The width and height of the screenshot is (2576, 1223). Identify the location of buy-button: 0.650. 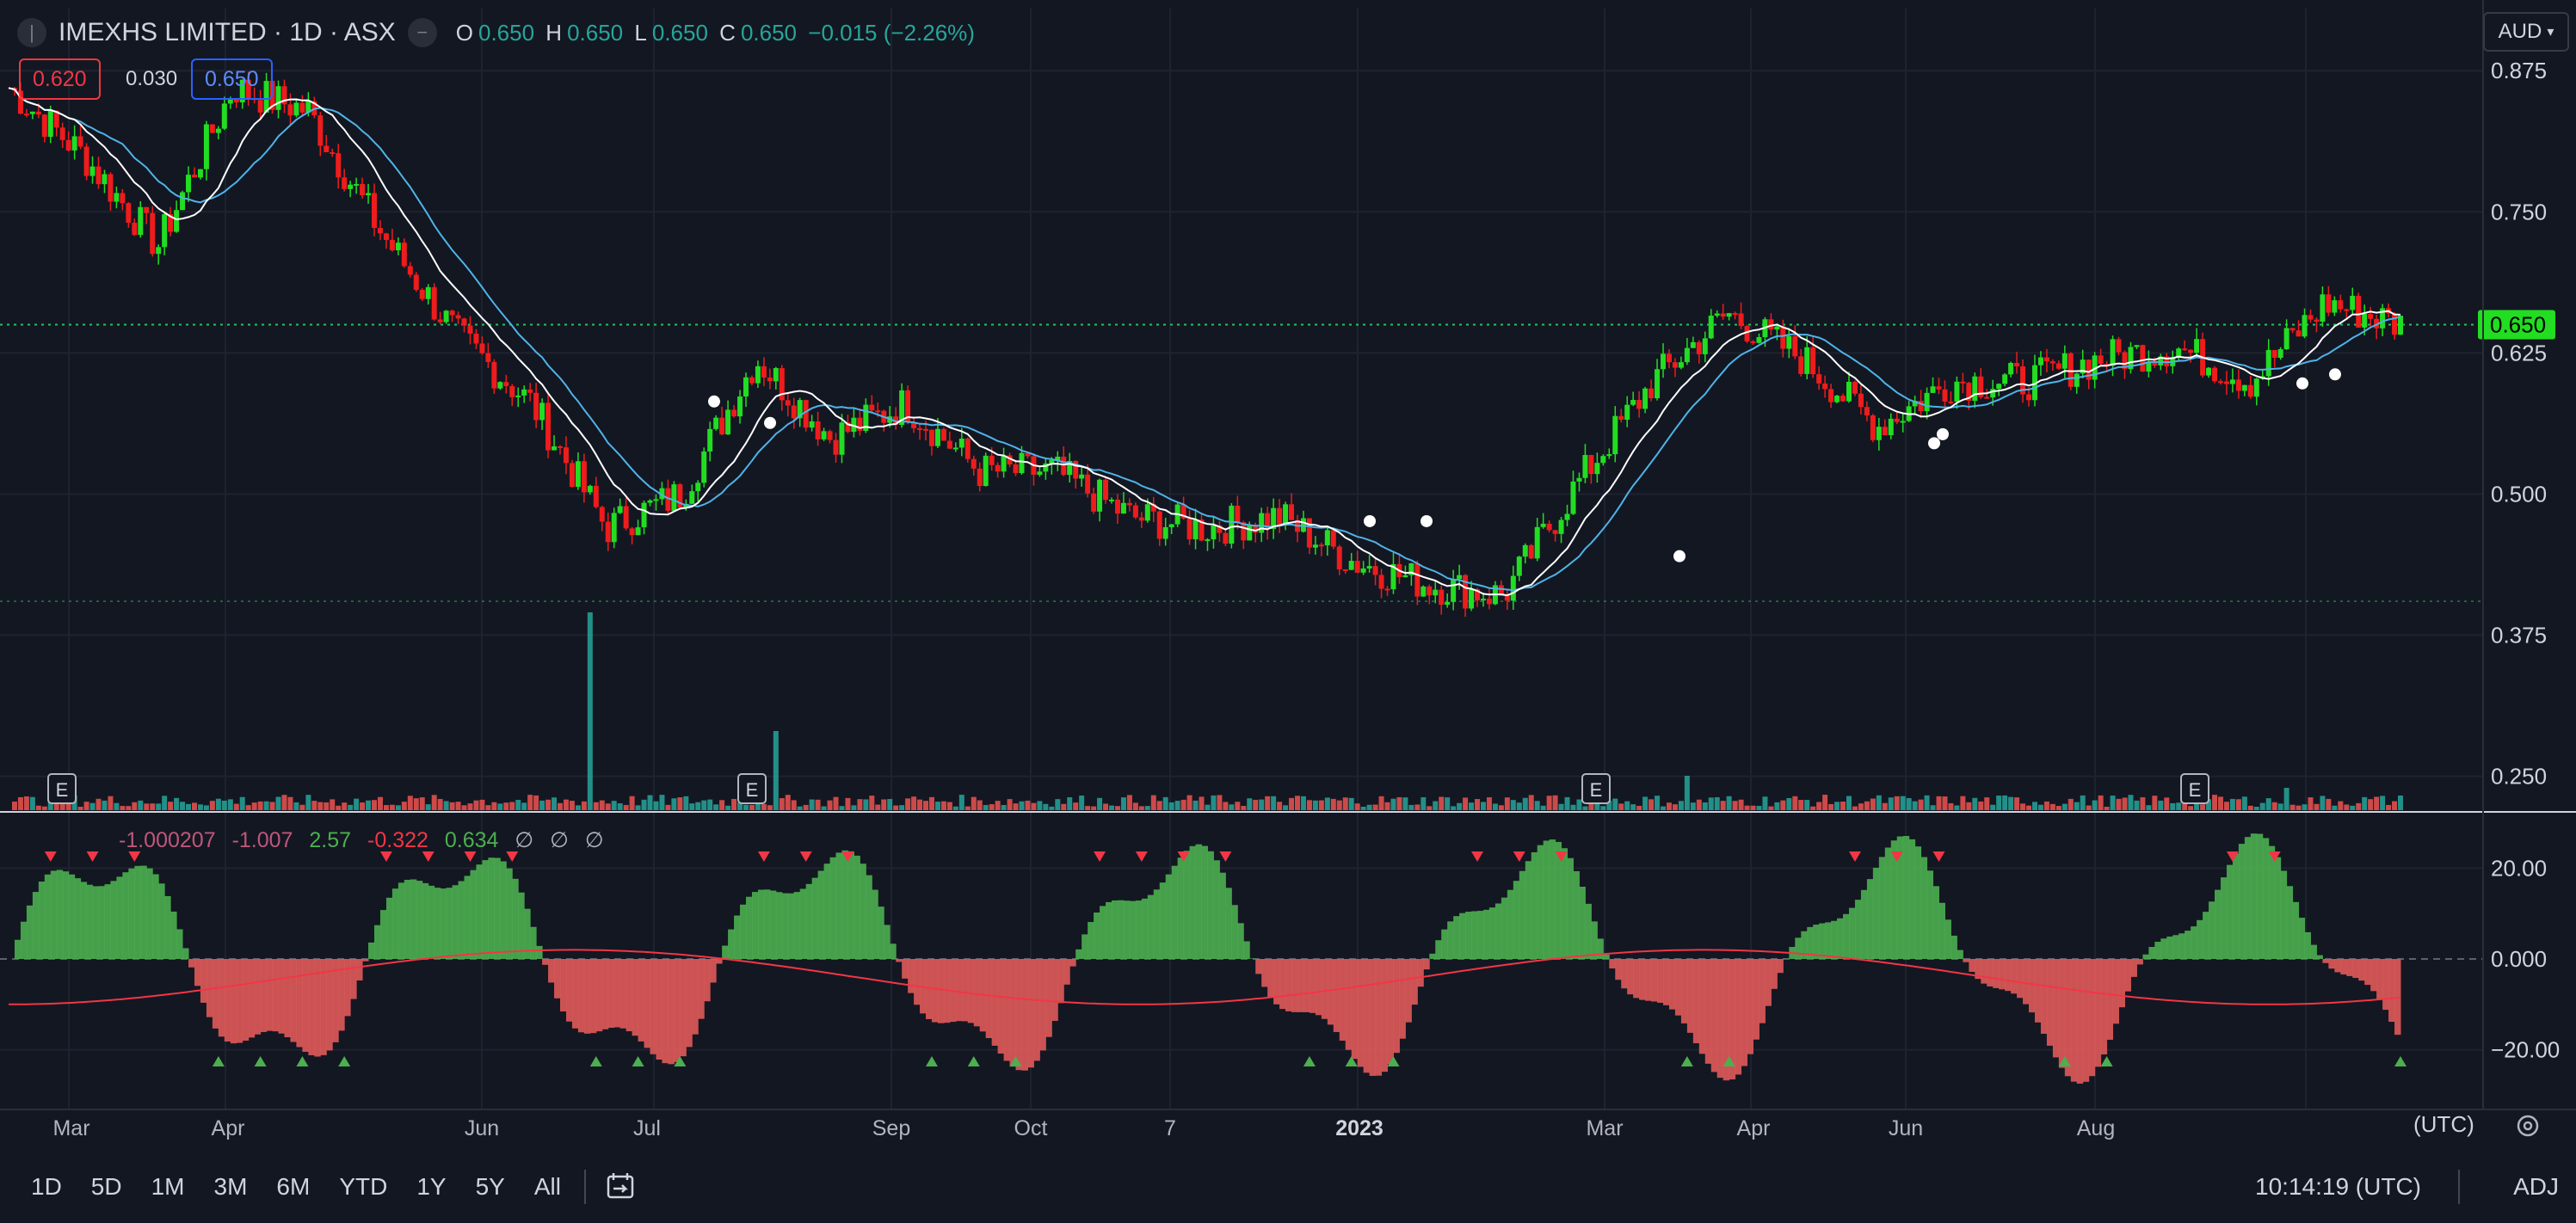
(232, 79).